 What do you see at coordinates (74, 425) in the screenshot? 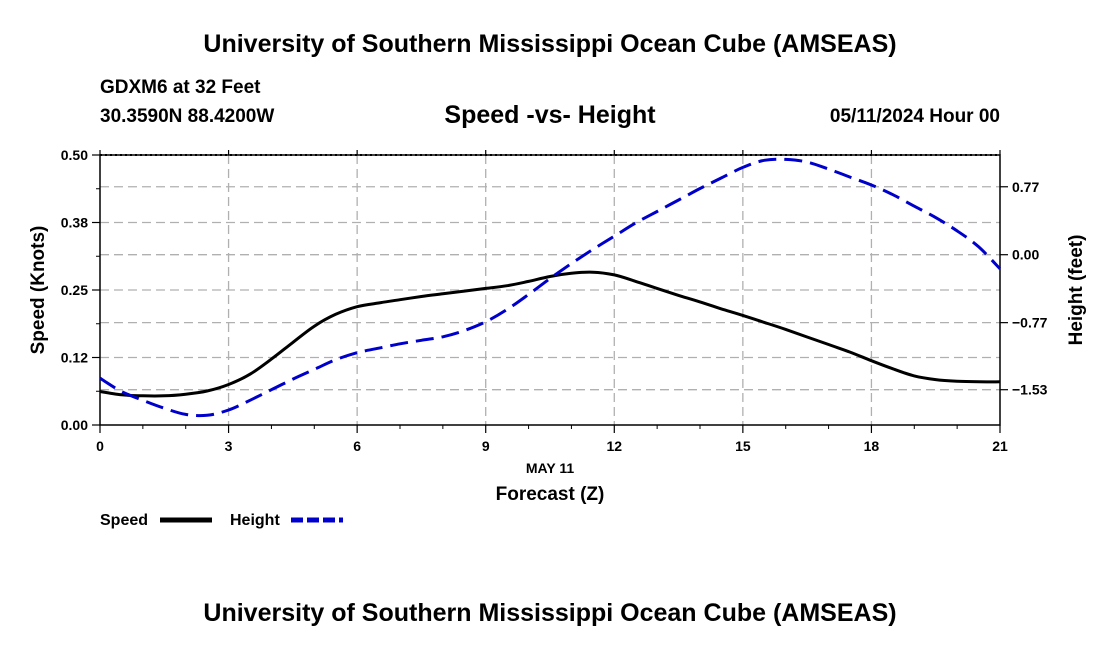
I see `left-tick-label: 0.00` at bounding box center [74, 425].